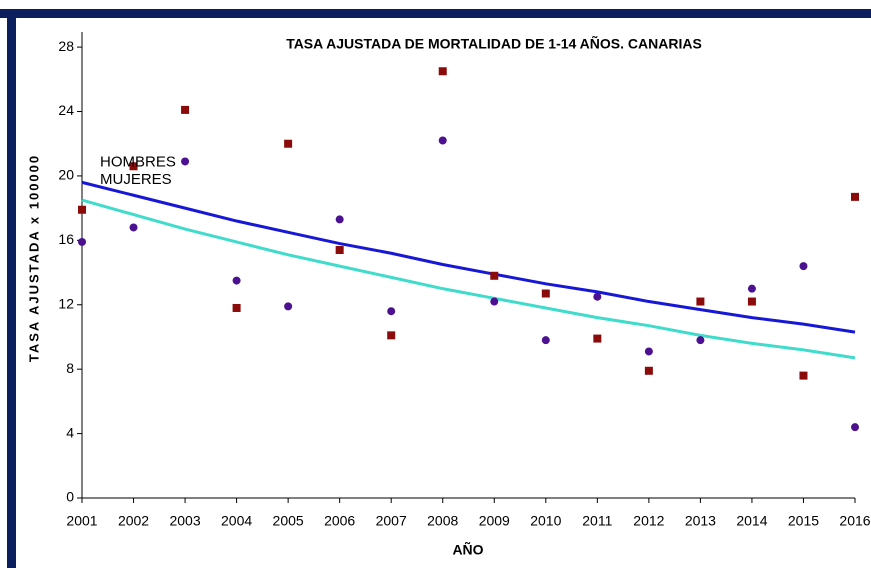 The image size is (871, 568). What do you see at coordinates (66, 239) in the screenshot?
I see `y-tick-label: 16` at bounding box center [66, 239].